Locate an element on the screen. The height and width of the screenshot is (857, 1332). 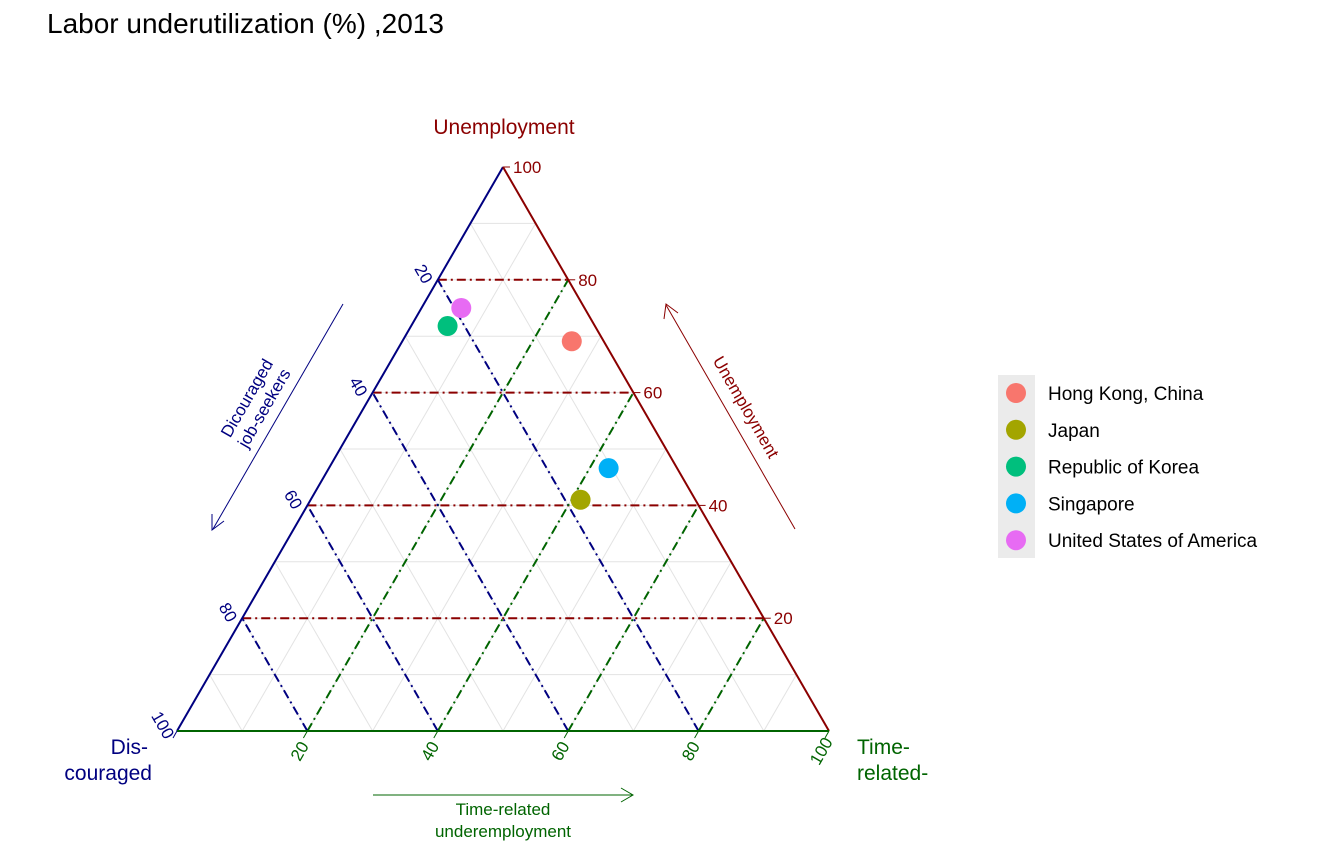
time-related-tick-label: 60 is located at coordinates (561, 751).